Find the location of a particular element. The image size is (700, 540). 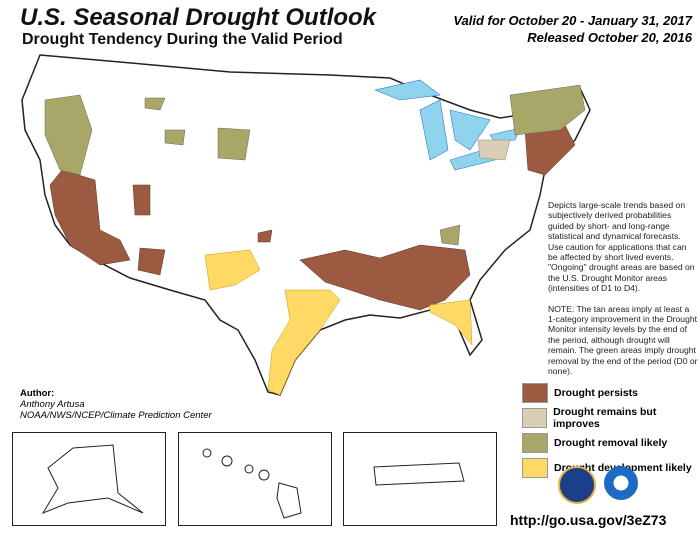

legend-label: Drought persists is located at coordinates (596, 392).